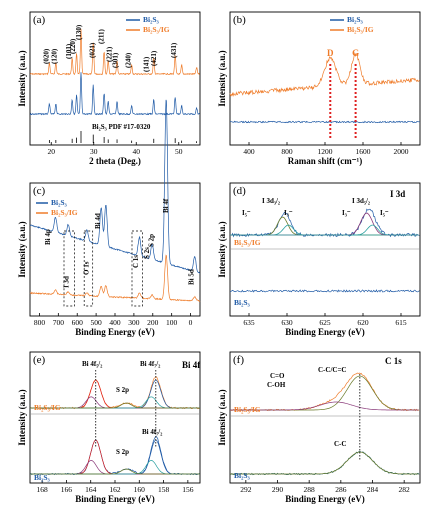  What do you see at coordinates (91, 489) in the screenshot?
I see `x-tick-label: 164` at bounding box center [91, 489].